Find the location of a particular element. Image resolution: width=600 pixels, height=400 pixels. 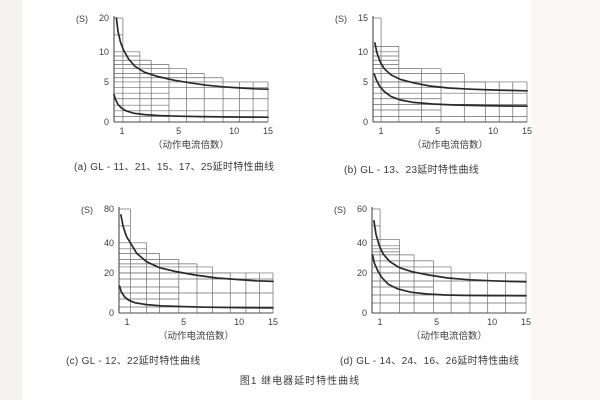

chart-a-ytick: 10 is located at coordinates (104, 52).